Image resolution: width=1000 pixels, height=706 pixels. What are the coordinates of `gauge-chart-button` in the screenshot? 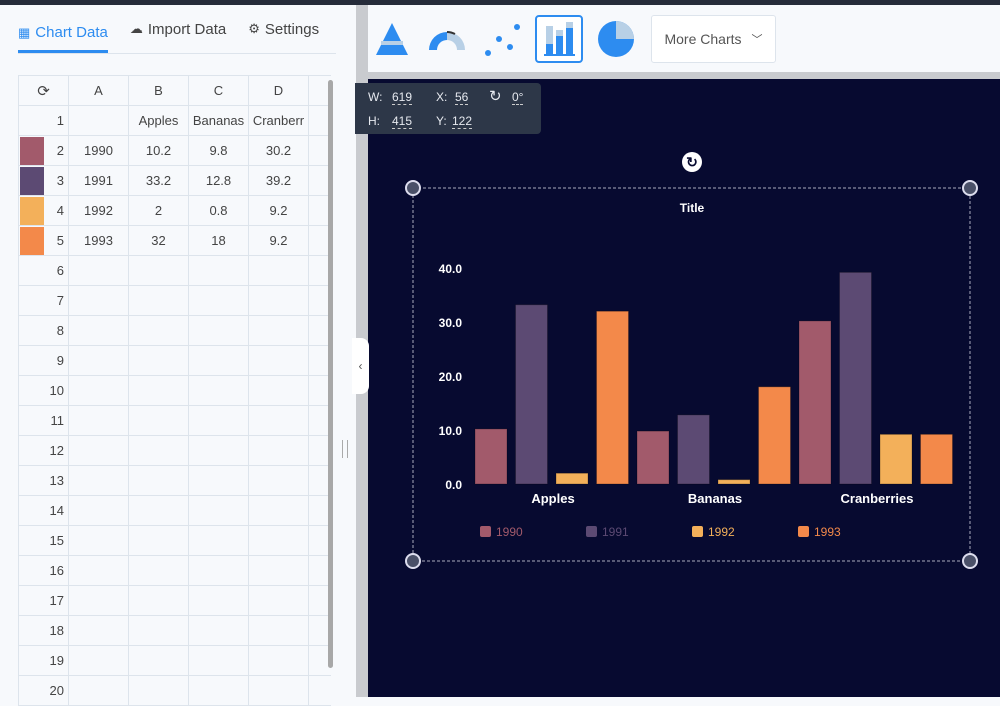 It's located at (447, 39).